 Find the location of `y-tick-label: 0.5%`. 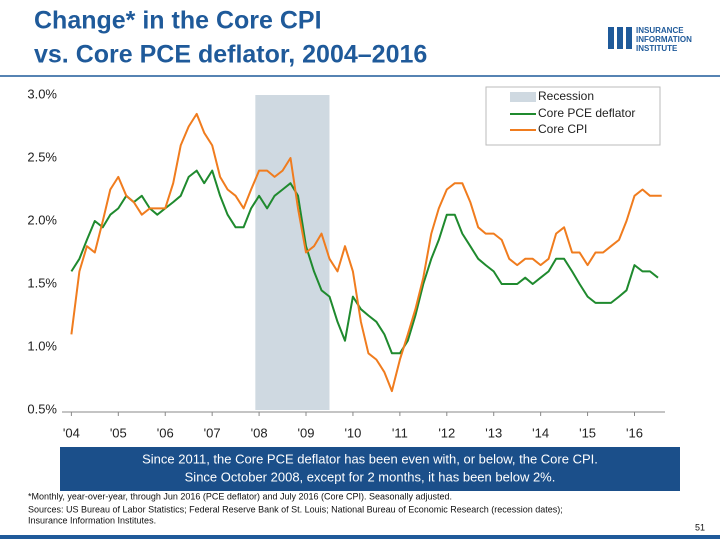

y-tick-label: 0.5% is located at coordinates (42, 408).